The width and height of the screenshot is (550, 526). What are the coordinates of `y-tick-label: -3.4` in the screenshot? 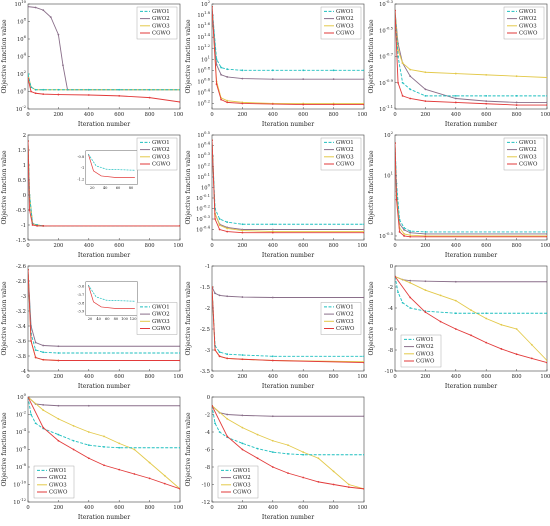 It's located at (21, 327).